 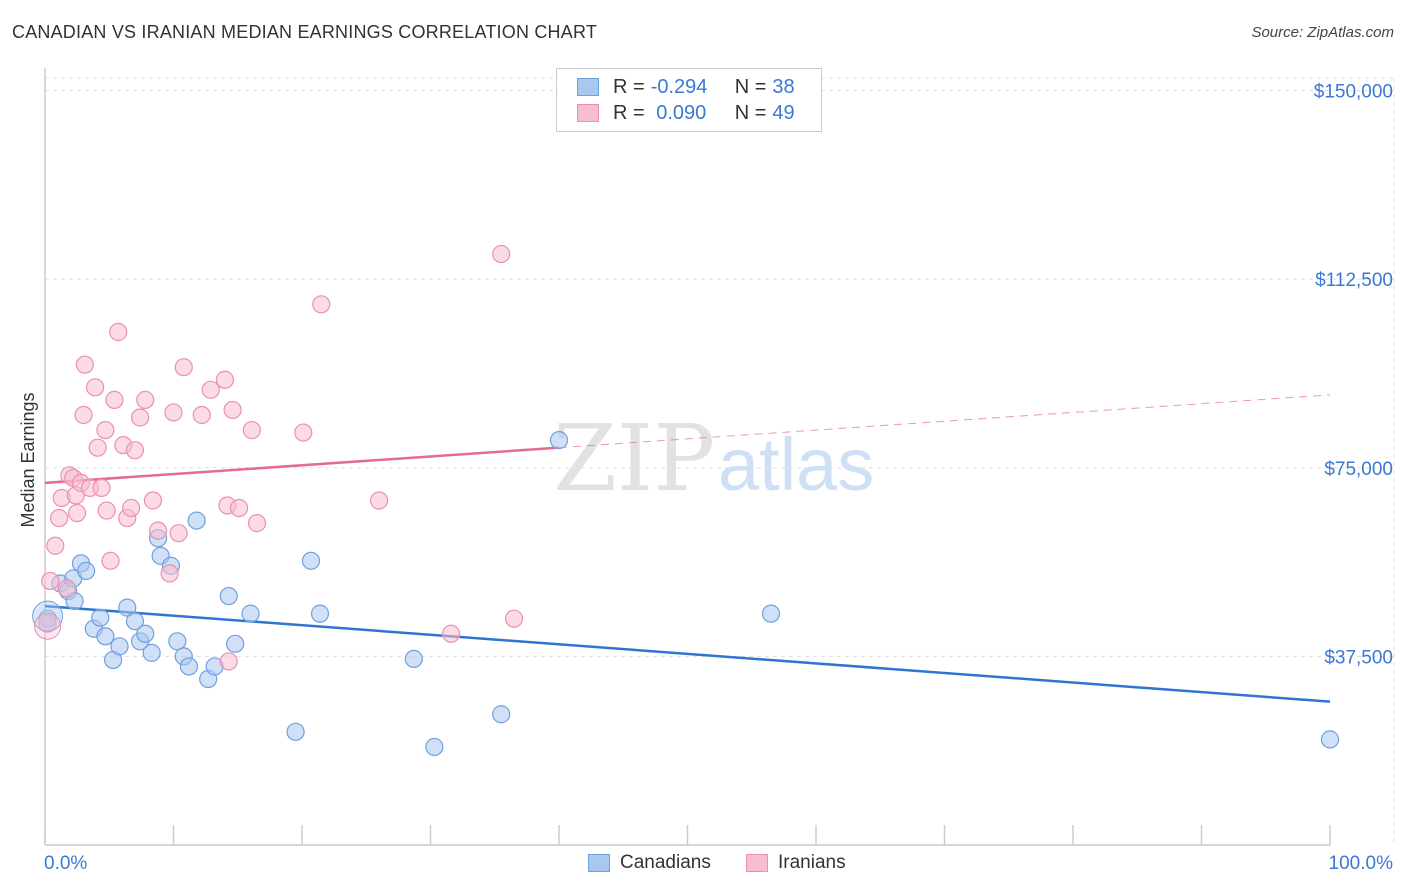 I want to click on x-tick-label-min: 0.0%, so click(x=65, y=863).